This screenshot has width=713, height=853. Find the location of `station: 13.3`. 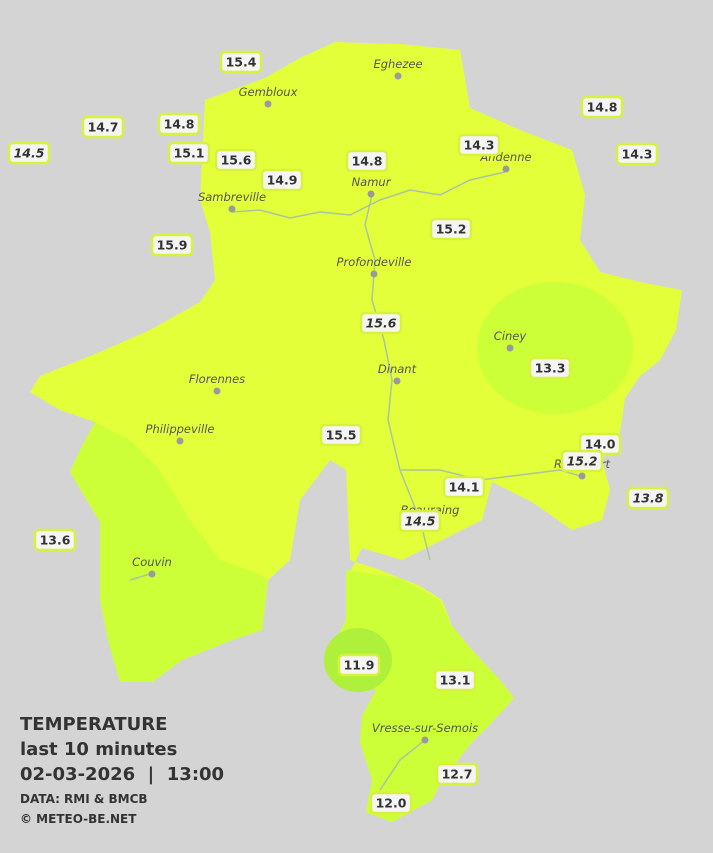

station: 13.3 is located at coordinates (550, 368).